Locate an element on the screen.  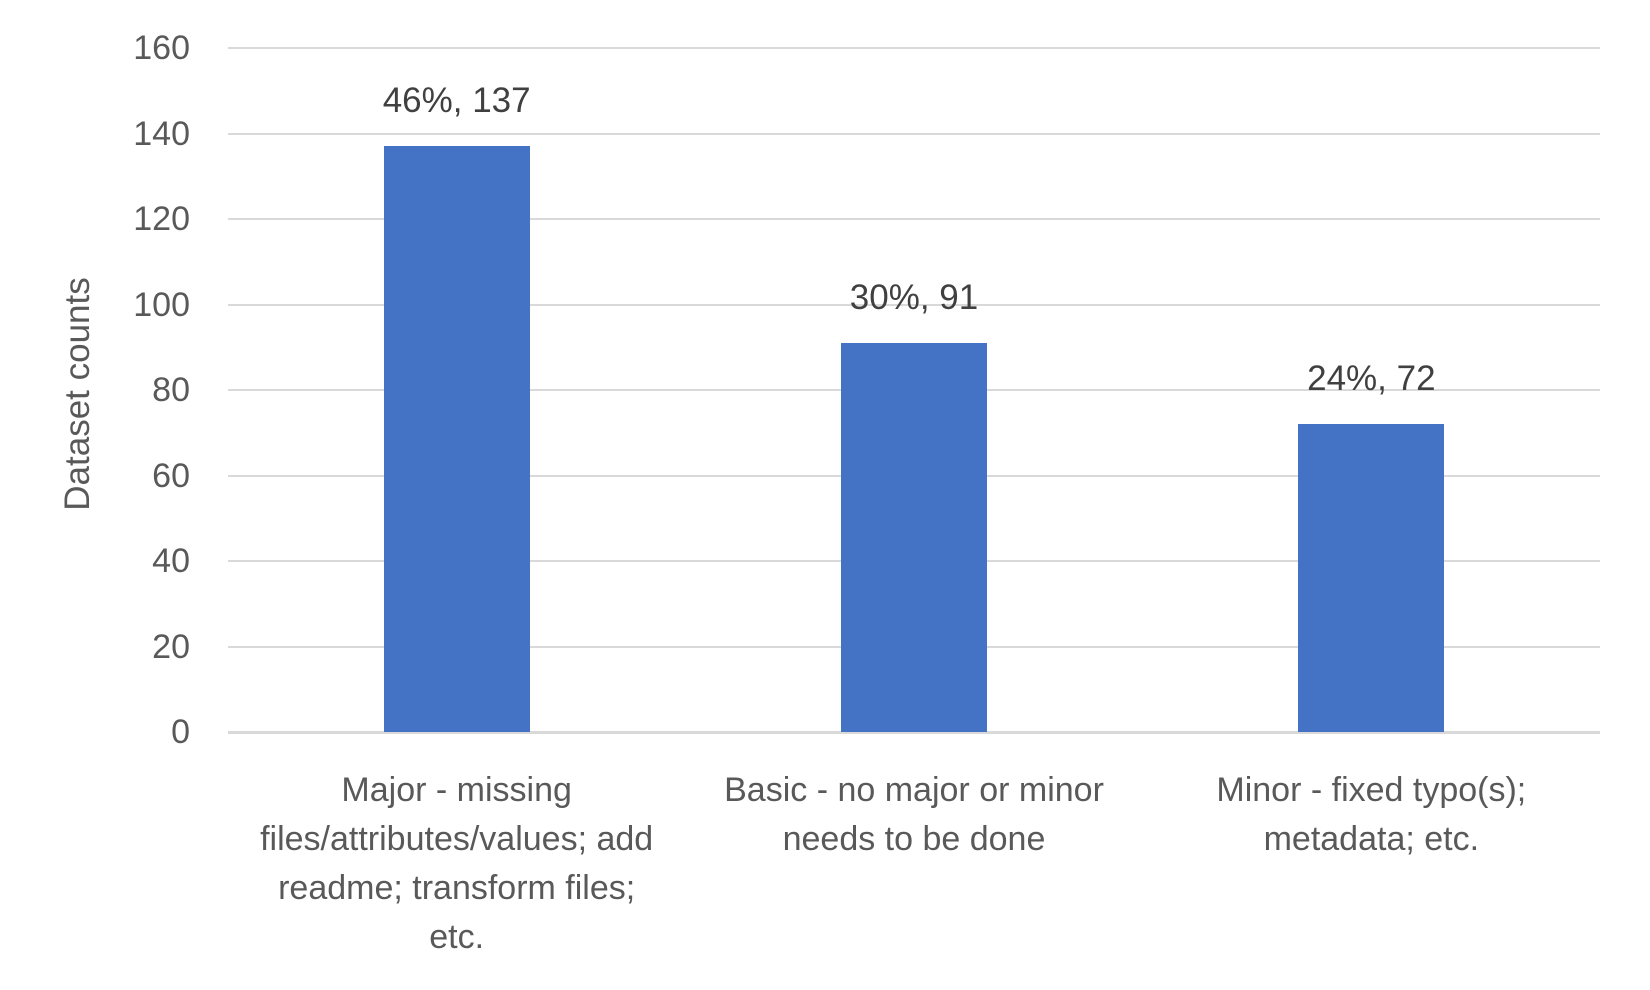
bar-data-label: 24%, 72 is located at coordinates (1371, 379).